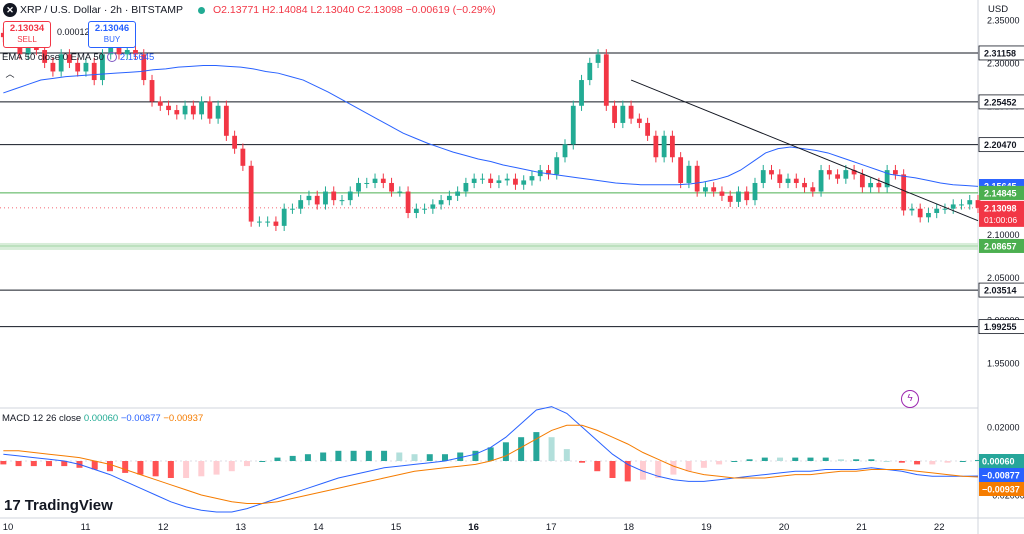  Describe the element at coordinates (42, 418) in the screenshot. I see `macd-label: MACD 12 26 close` at that location.